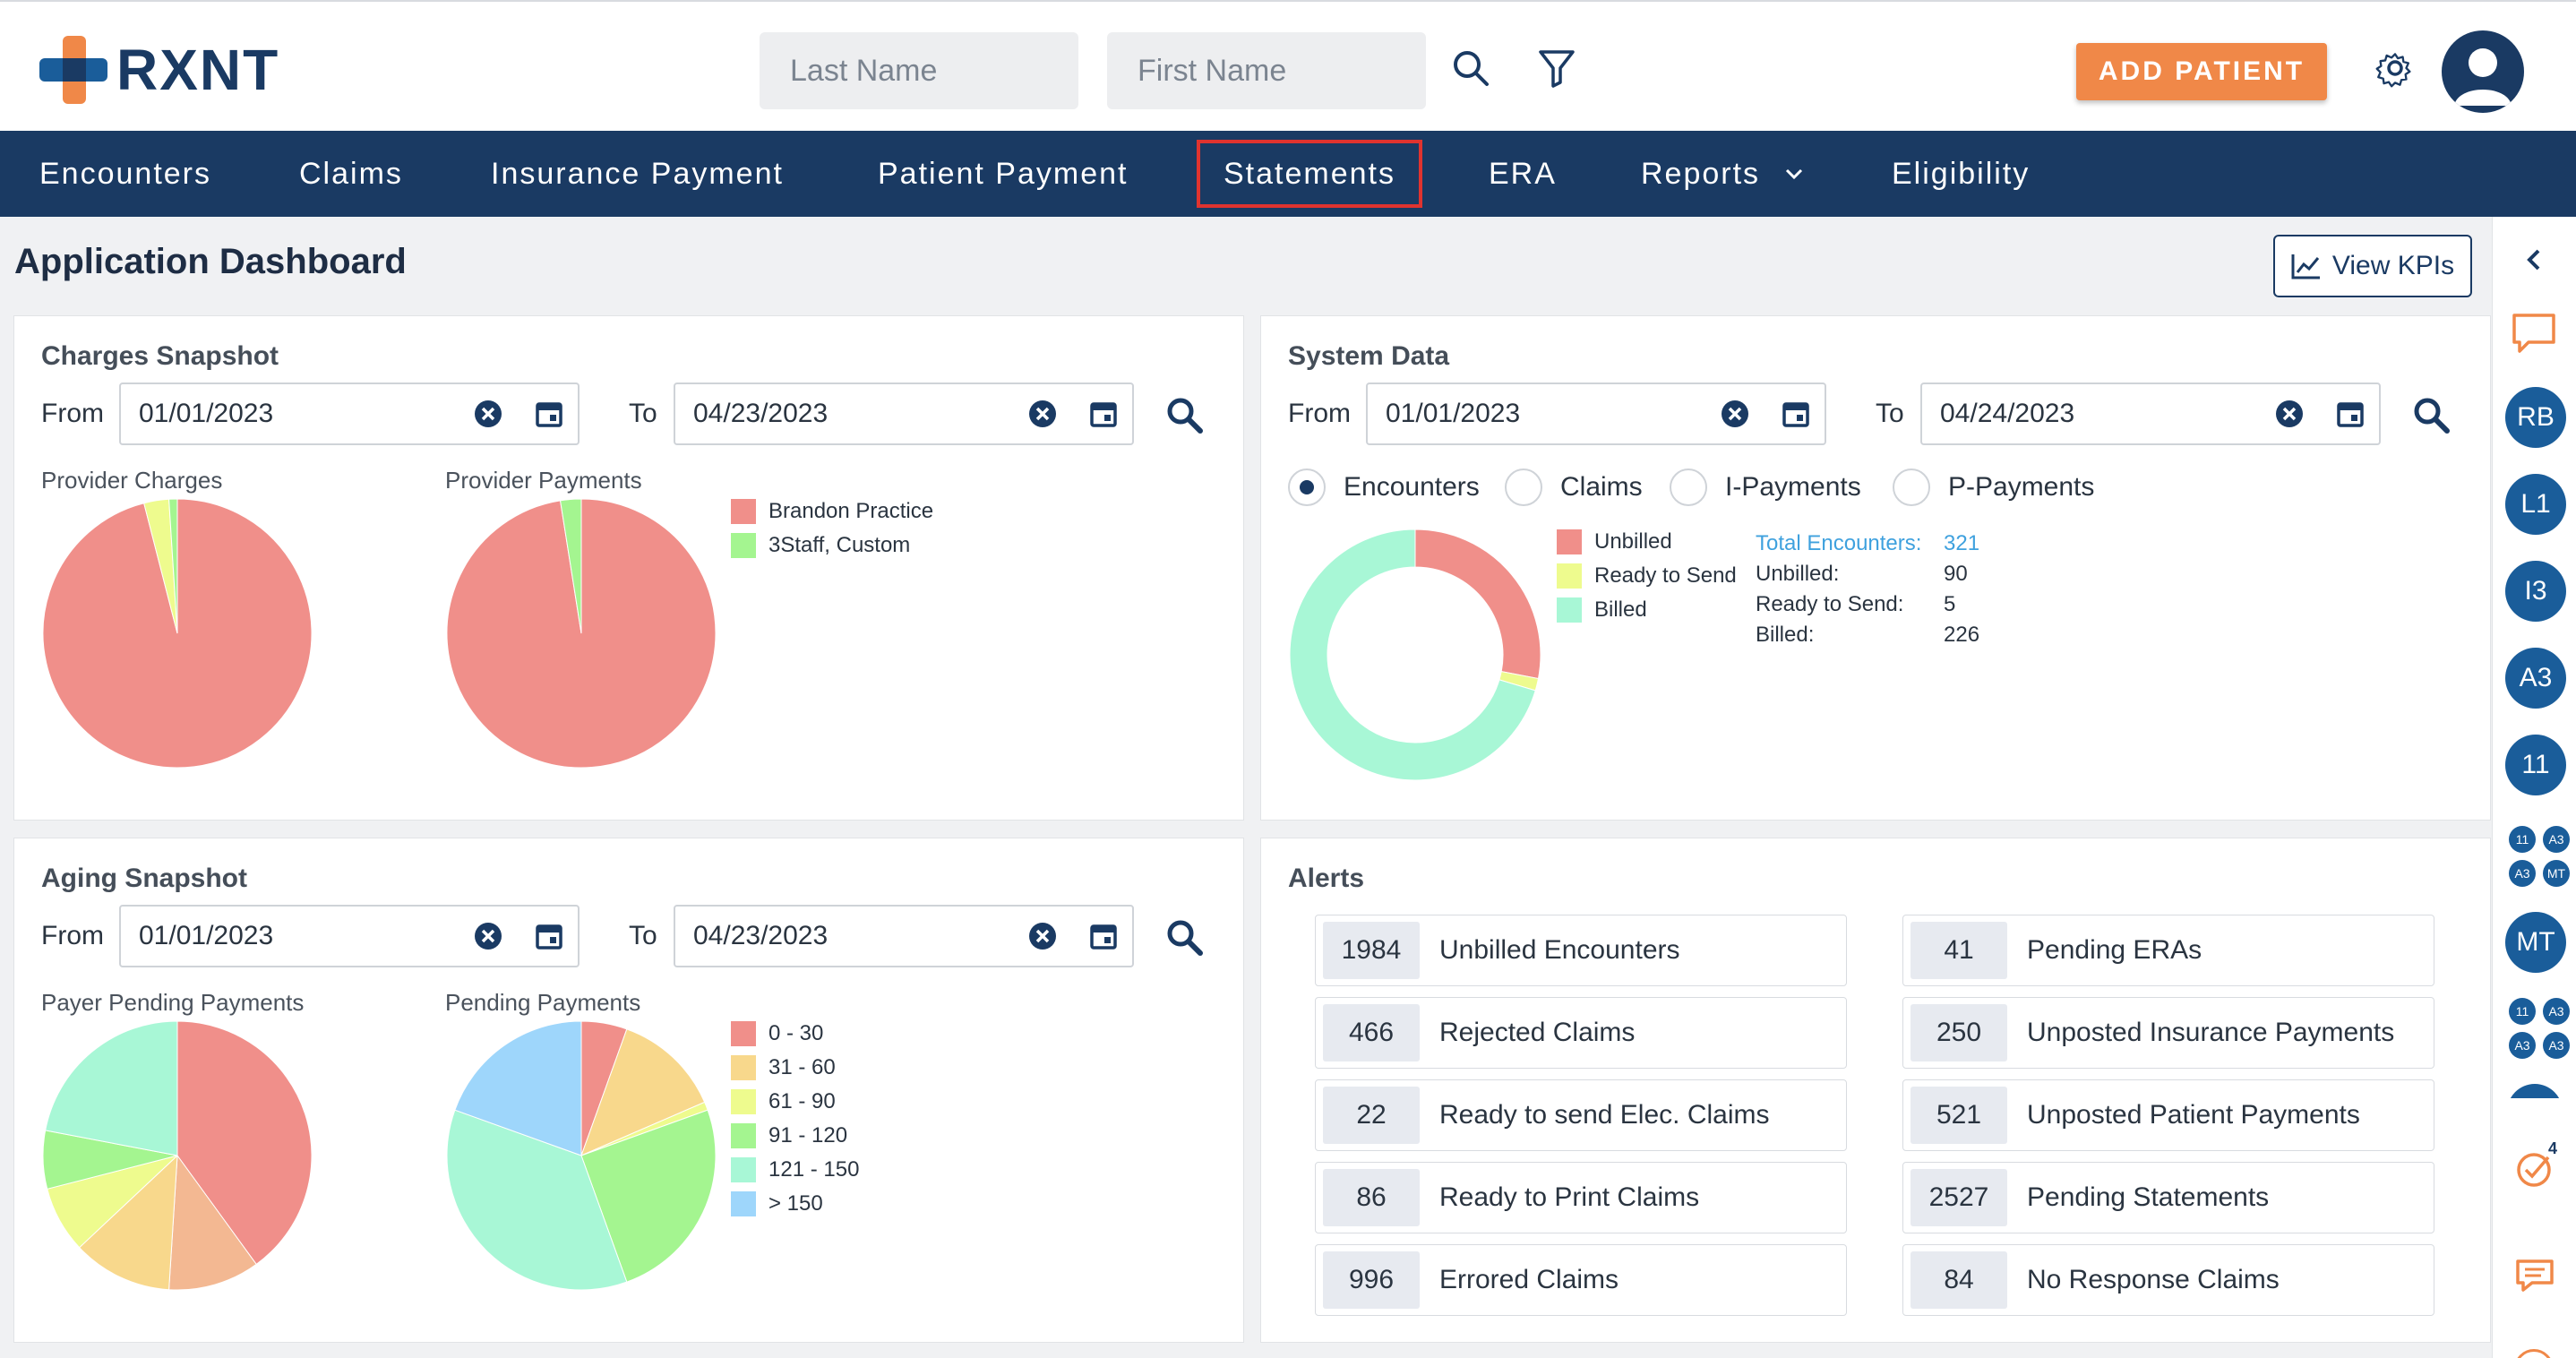 The image size is (2576, 1358). I want to click on help-icon, so click(2534, 1353).